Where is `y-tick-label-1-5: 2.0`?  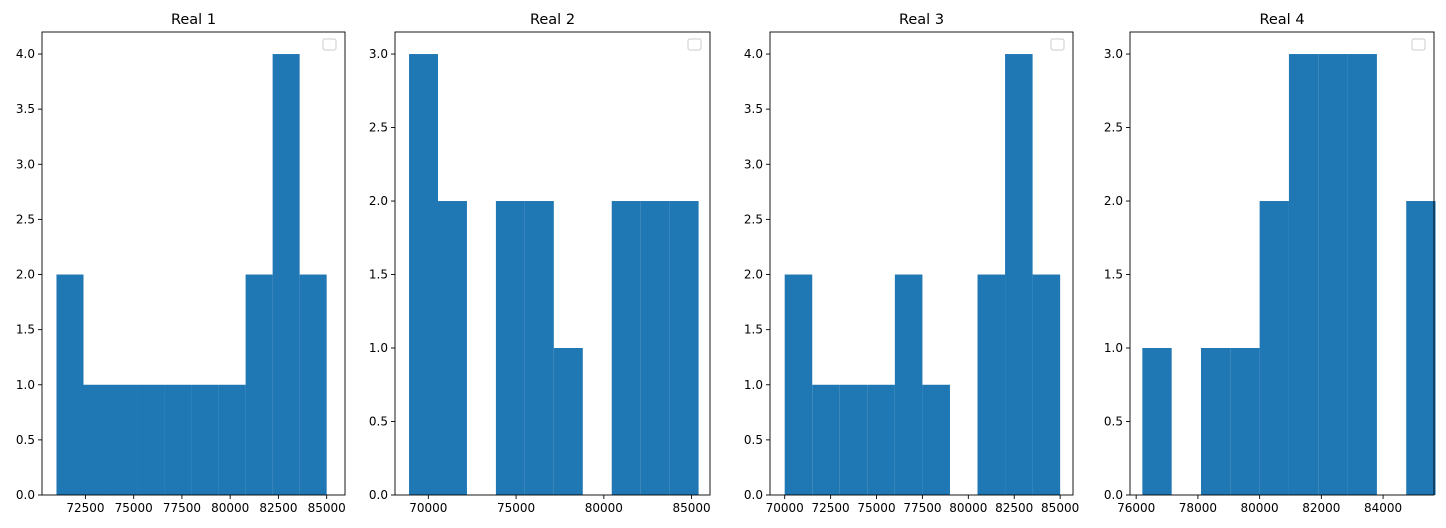
y-tick-label-1-5: 2.0 is located at coordinates (25, 275).